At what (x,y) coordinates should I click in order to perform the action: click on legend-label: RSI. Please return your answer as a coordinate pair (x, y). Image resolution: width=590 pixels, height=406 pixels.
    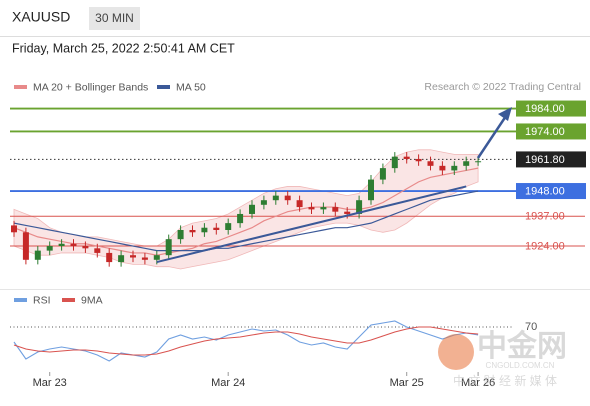
    Looking at the image, I should click on (42, 300).